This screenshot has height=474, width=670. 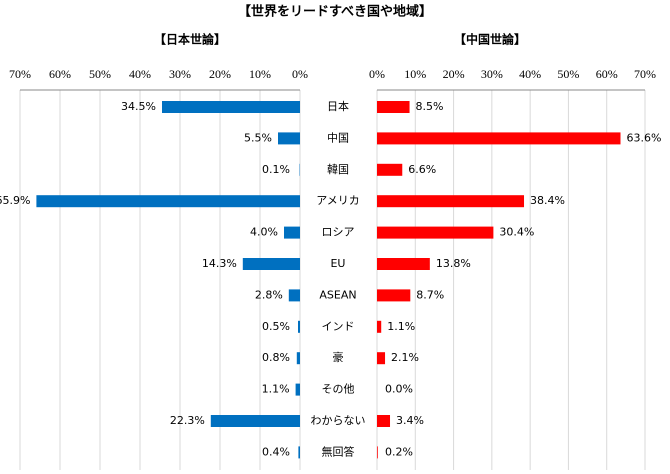 What do you see at coordinates (276, 169) in the screenshot?
I see `value-label: 0.1%` at bounding box center [276, 169].